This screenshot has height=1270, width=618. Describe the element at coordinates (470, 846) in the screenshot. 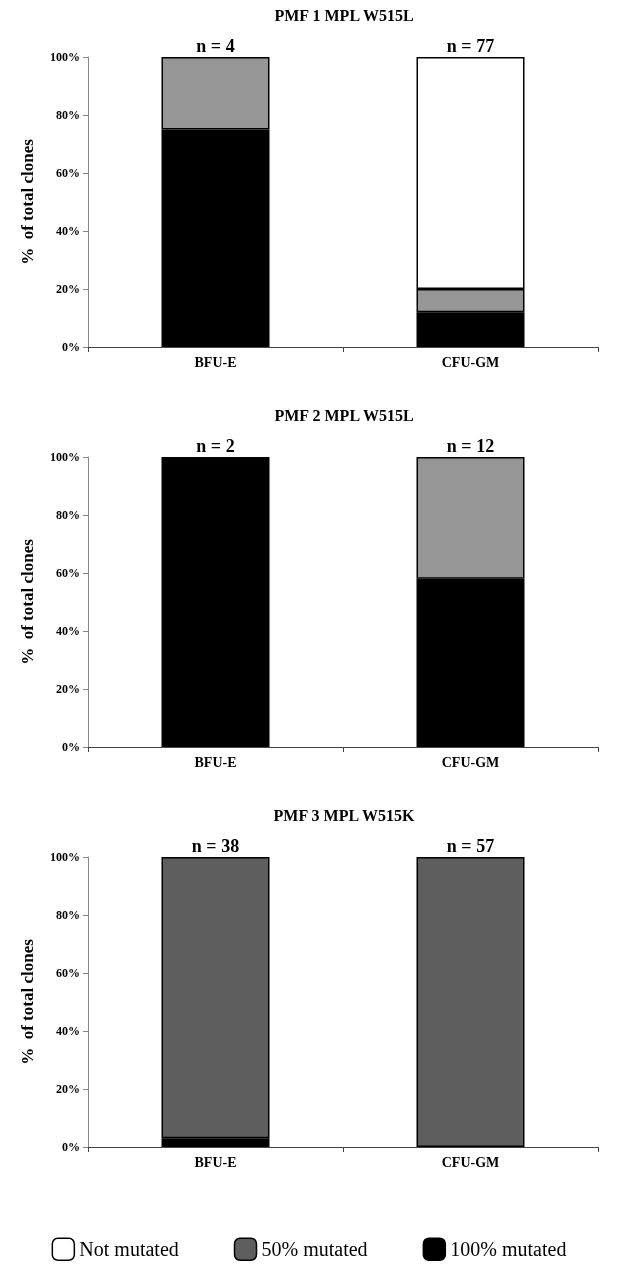

I see `annotation: n = 57` at that location.